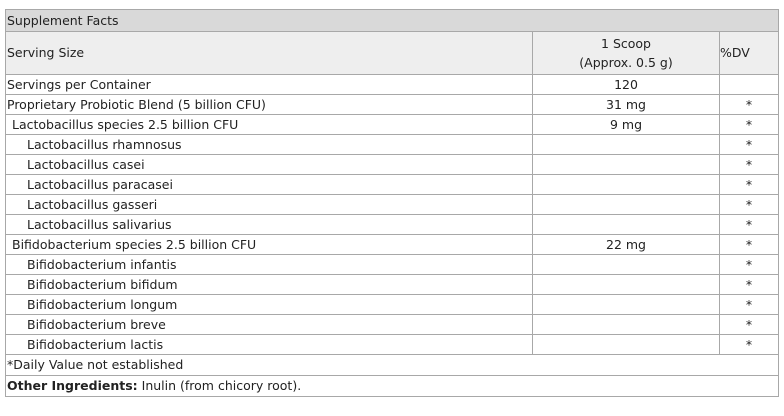  I want to click on table-row: Bifidobacterium breve *, so click(392, 324).